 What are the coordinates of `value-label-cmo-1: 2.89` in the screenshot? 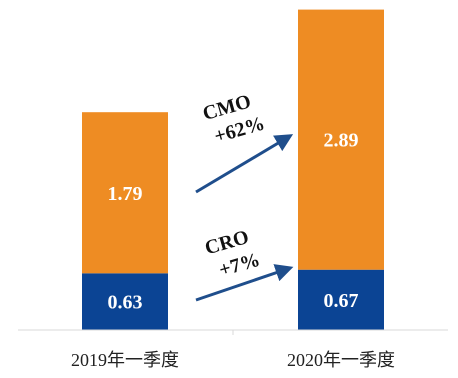 It's located at (341, 141).